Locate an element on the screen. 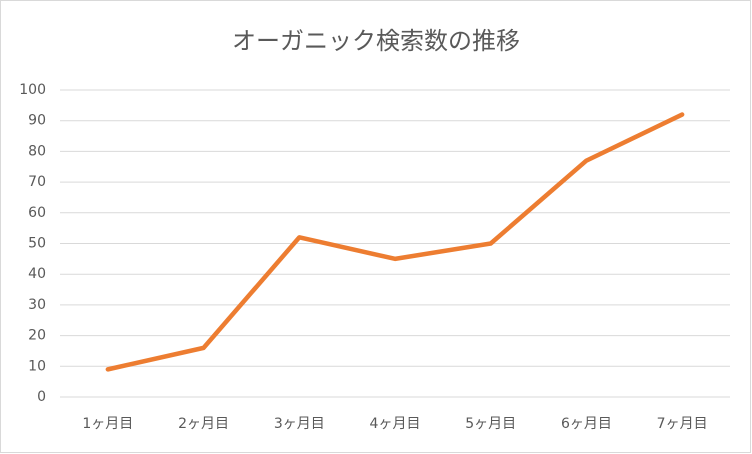 The height and width of the screenshot is (454, 752). y-tick-label: 60 is located at coordinates (37, 213).